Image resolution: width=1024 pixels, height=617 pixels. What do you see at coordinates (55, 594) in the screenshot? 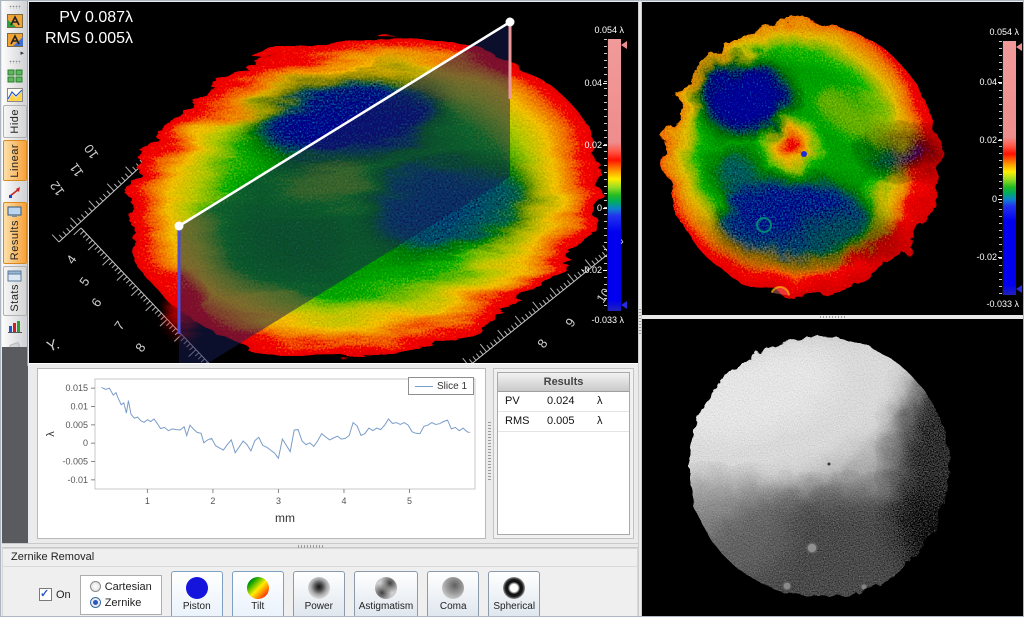
I see `zernike-on-toggle: On` at bounding box center [55, 594].